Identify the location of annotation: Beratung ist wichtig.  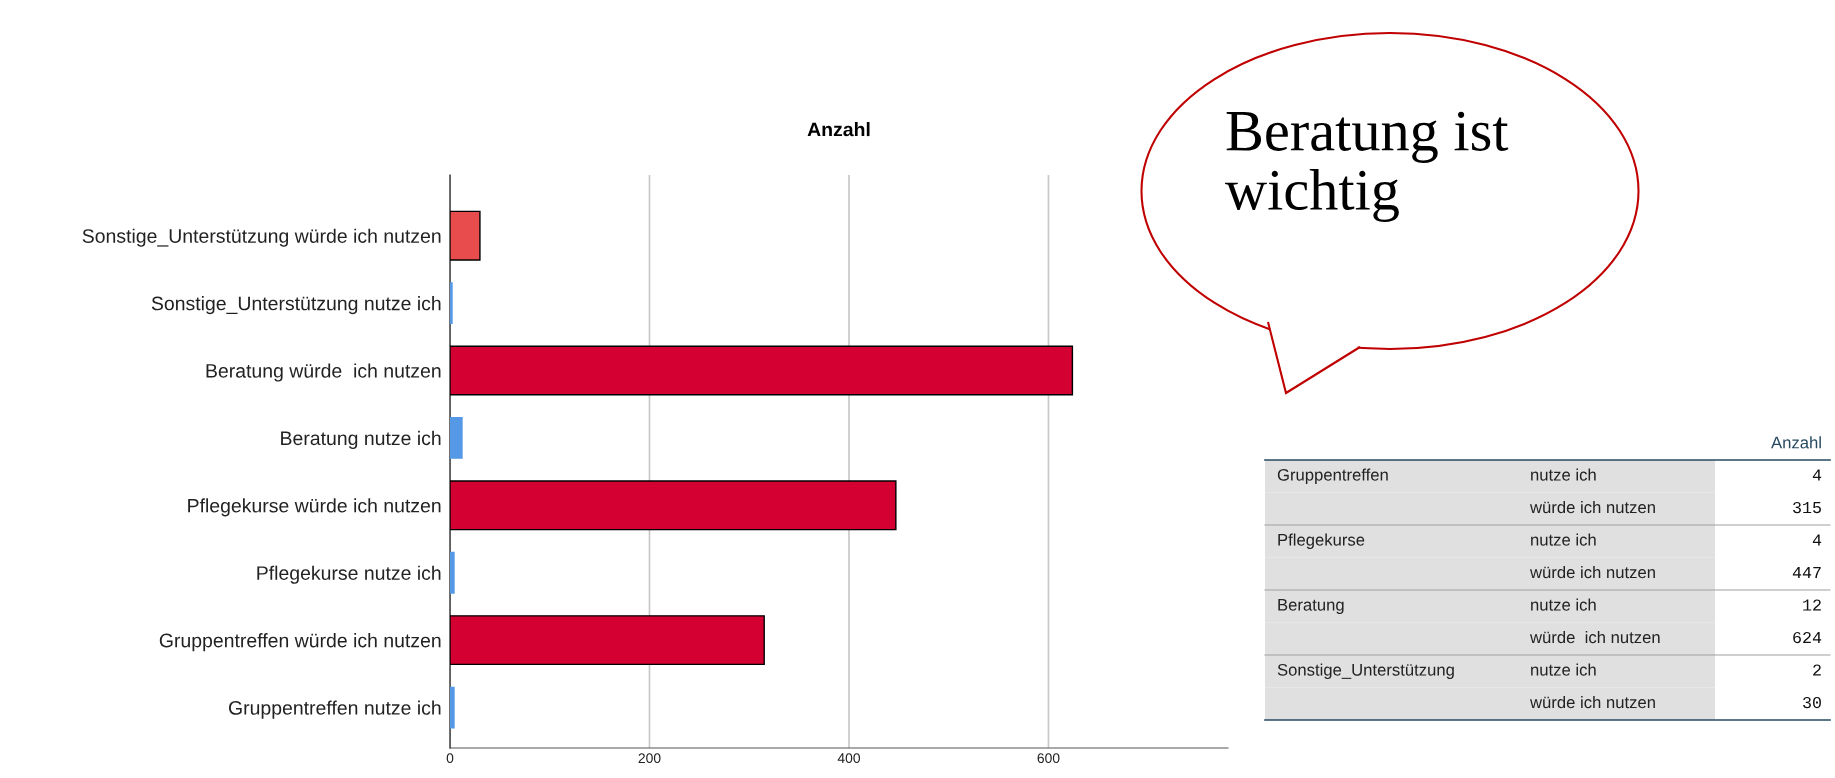
(1367, 167).